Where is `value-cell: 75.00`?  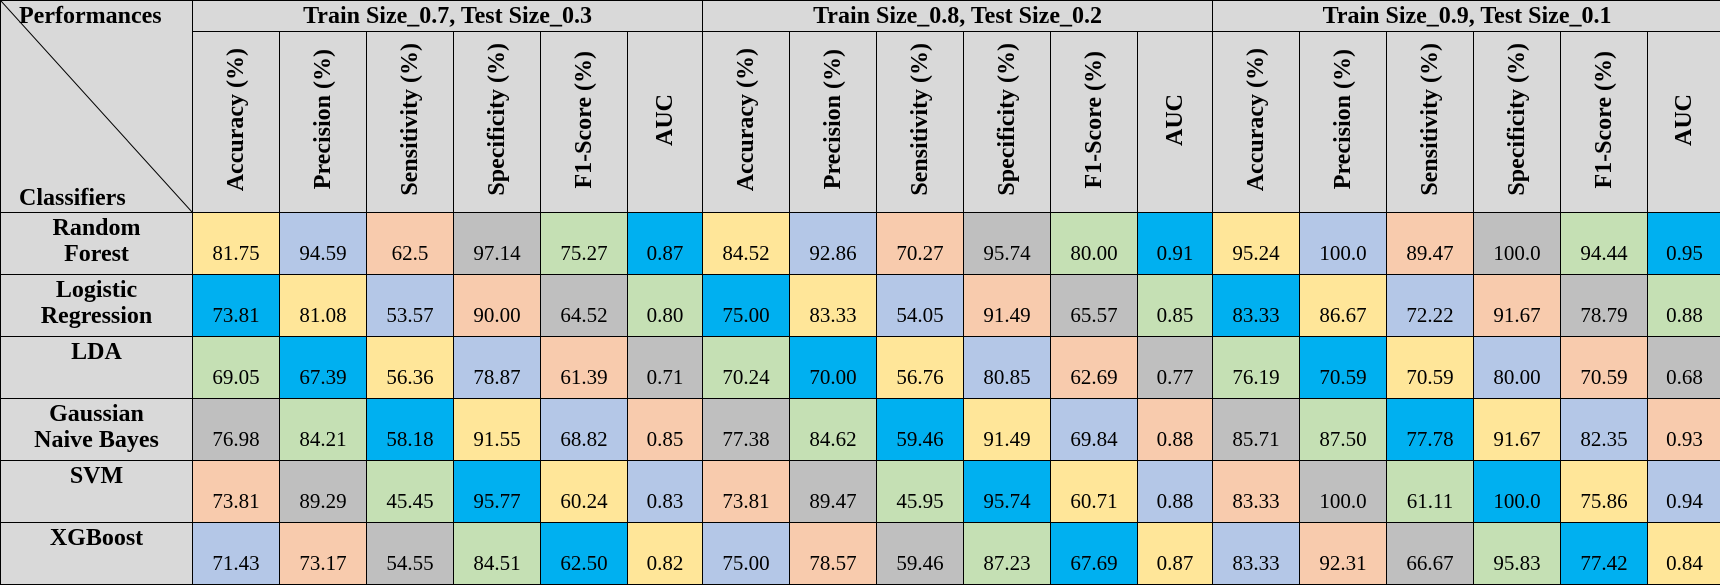
value-cell: 75.00 is located at coordinates (746, 306).